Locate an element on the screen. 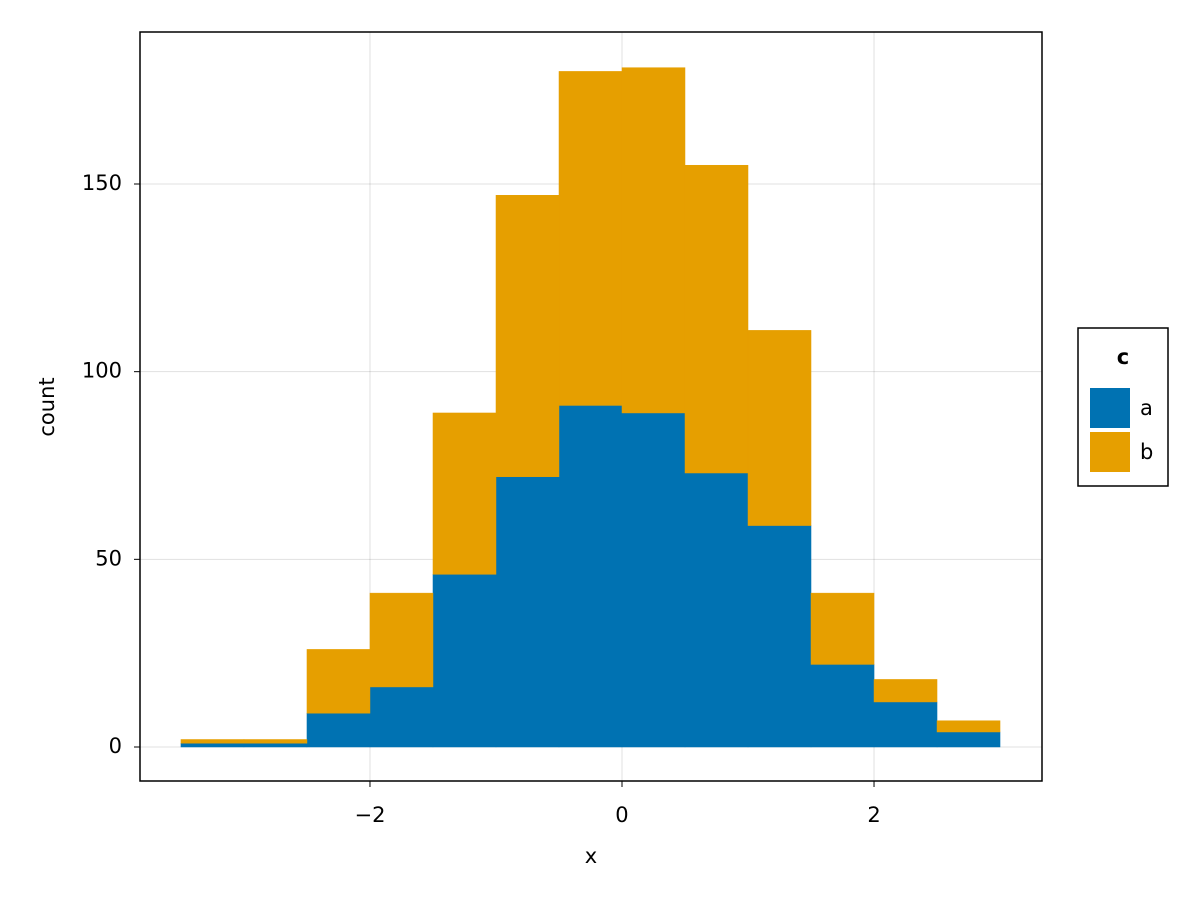  y-tick-label: 50 is located at coordinates (108, 558).